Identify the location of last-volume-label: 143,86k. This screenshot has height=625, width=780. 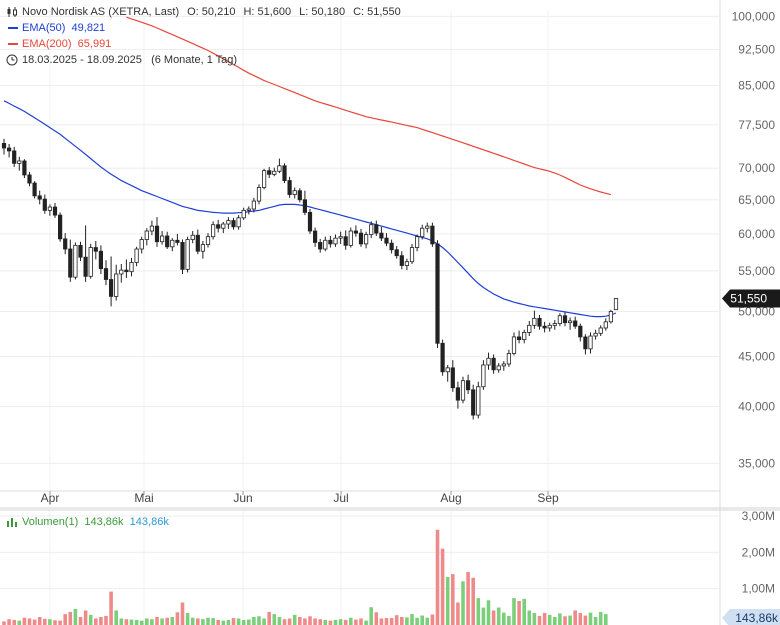
(757, 618).